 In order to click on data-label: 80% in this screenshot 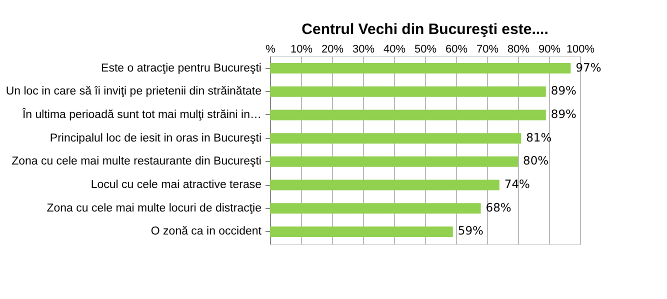, I will do `click(536, 161)`.